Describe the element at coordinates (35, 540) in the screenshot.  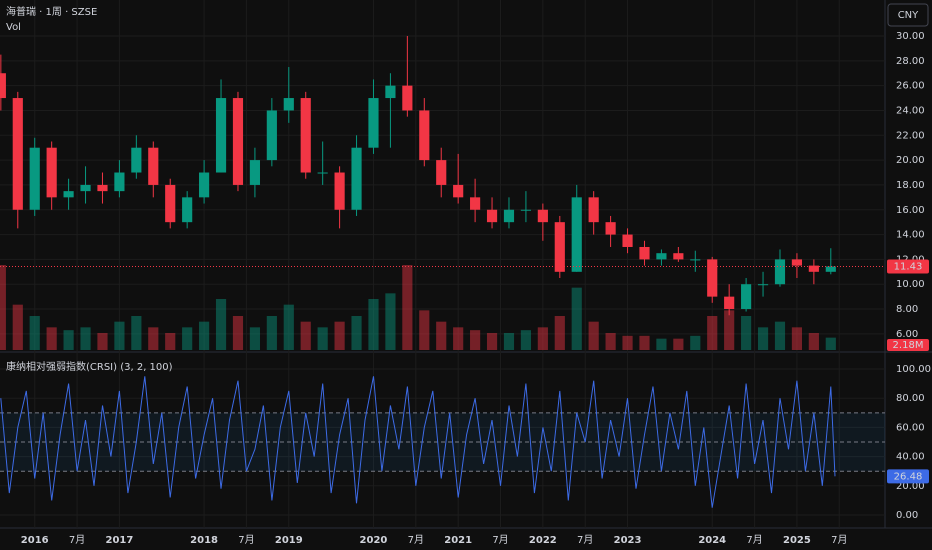
I see `x-tick-label: 2016` at that location.